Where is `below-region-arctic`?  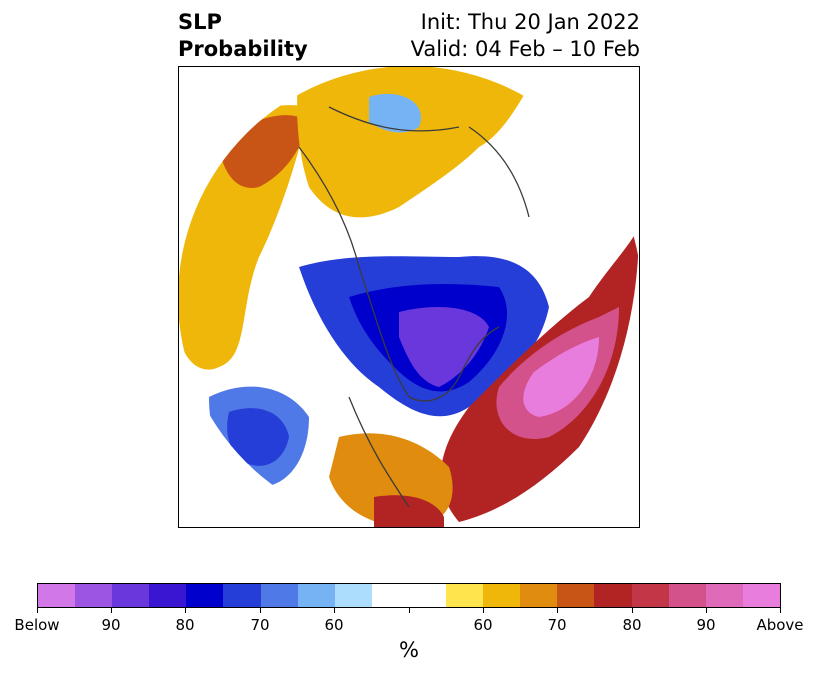 below-region-arctic is located at coordinates (395, 113).